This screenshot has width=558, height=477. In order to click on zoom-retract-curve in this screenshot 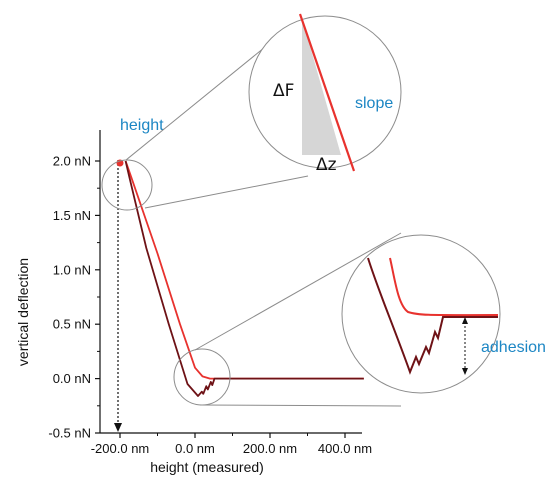, I will do `click(432, 316)`.